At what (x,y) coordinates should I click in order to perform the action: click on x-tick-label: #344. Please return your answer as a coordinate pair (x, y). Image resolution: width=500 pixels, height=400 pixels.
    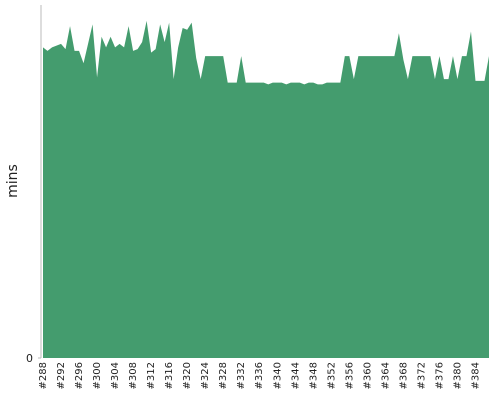
    Looking at the image, I should click on (295, 375).